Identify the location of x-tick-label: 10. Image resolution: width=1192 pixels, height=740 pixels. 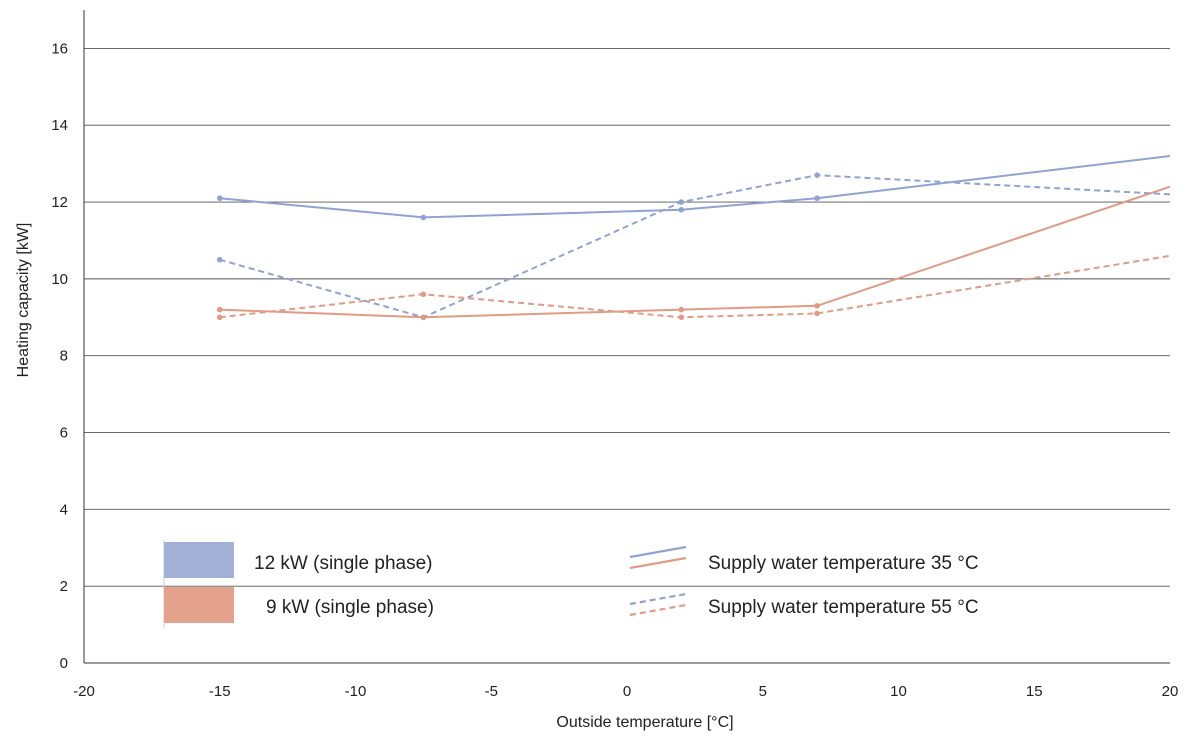
(898, 691).